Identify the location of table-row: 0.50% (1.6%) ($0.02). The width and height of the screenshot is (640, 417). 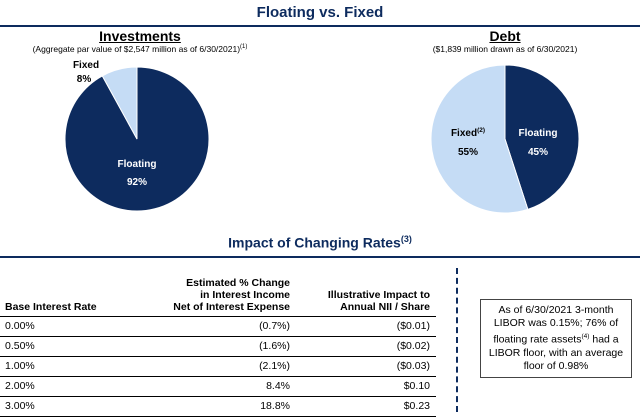
(218, 347).